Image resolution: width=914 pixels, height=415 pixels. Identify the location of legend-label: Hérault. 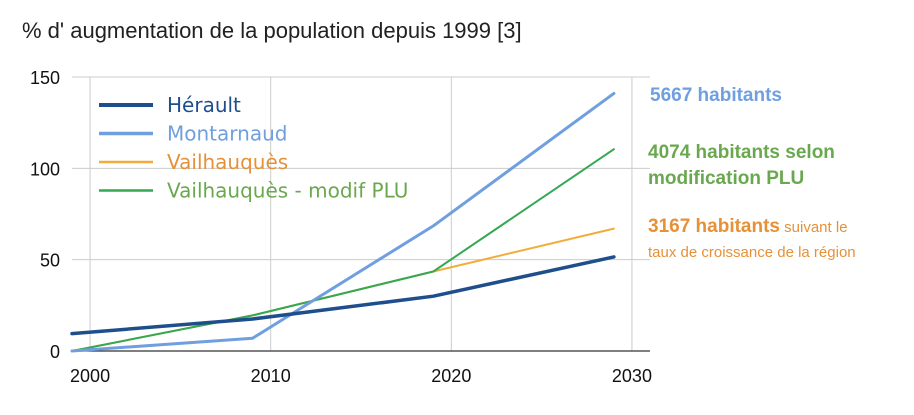
(204, 105).